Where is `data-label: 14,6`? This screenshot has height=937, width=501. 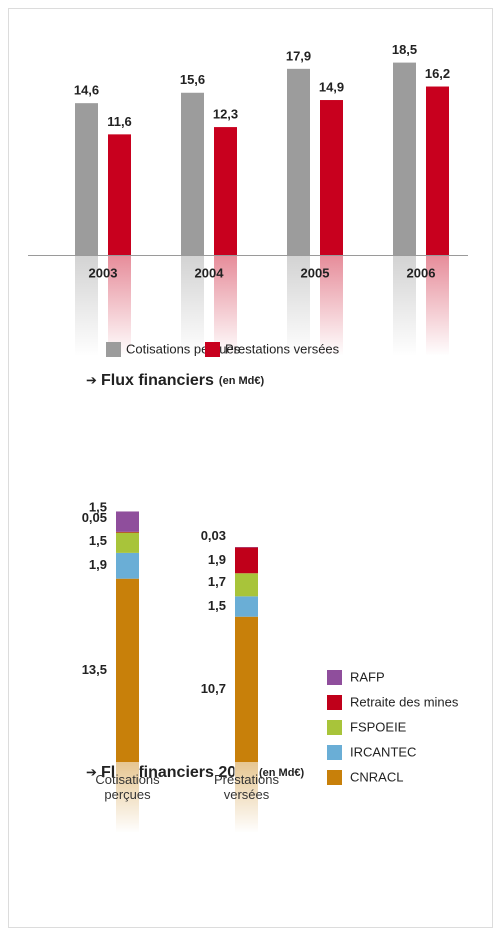
data-label: 14,6 is located at coordinates (86, 90).